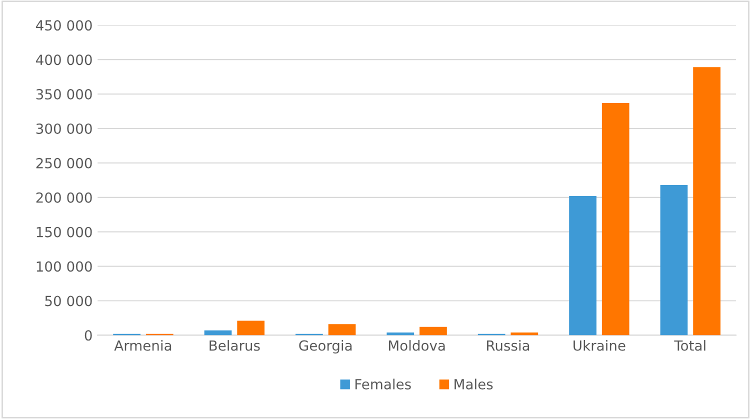  Describe the element at coordinates (383, 384) in the screenshot. I see `legend-label: Females` at that location.